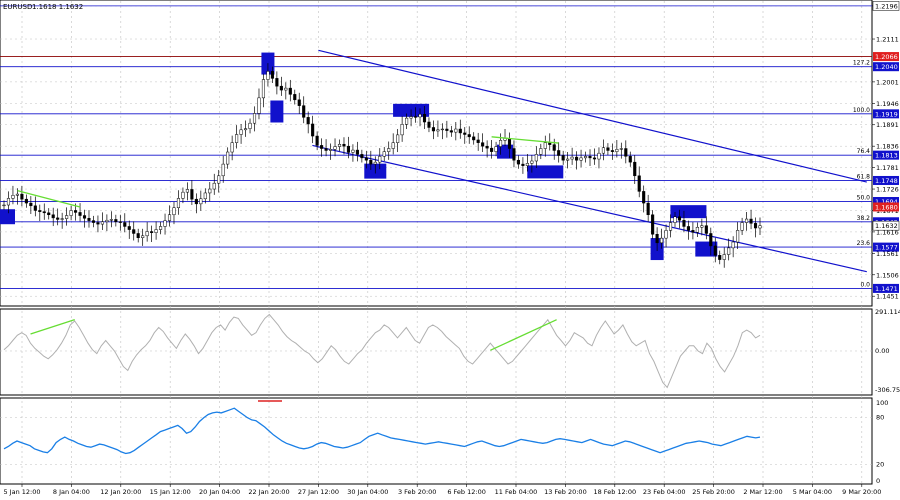 The width and height of the screenshot is (900, 500). What do you see at coordinates (382, 431) in the screenshot?
I see `rsi-line` at bounding box center [382, 431].